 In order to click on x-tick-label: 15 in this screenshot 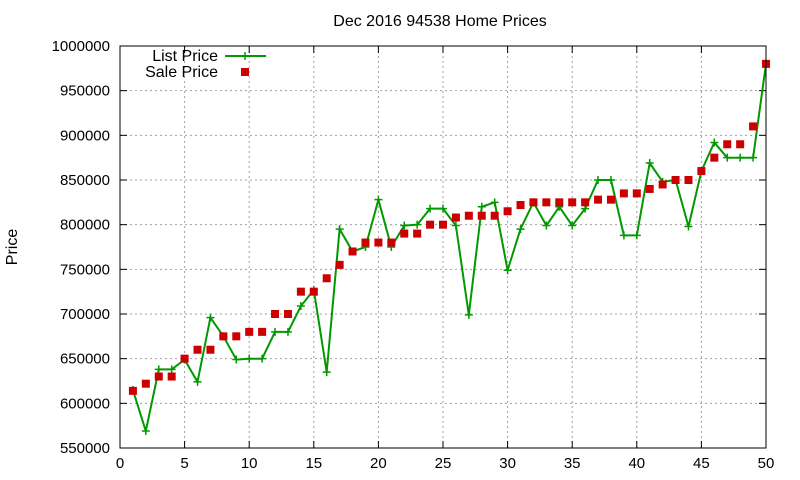, I will do `click(313, 463)`.